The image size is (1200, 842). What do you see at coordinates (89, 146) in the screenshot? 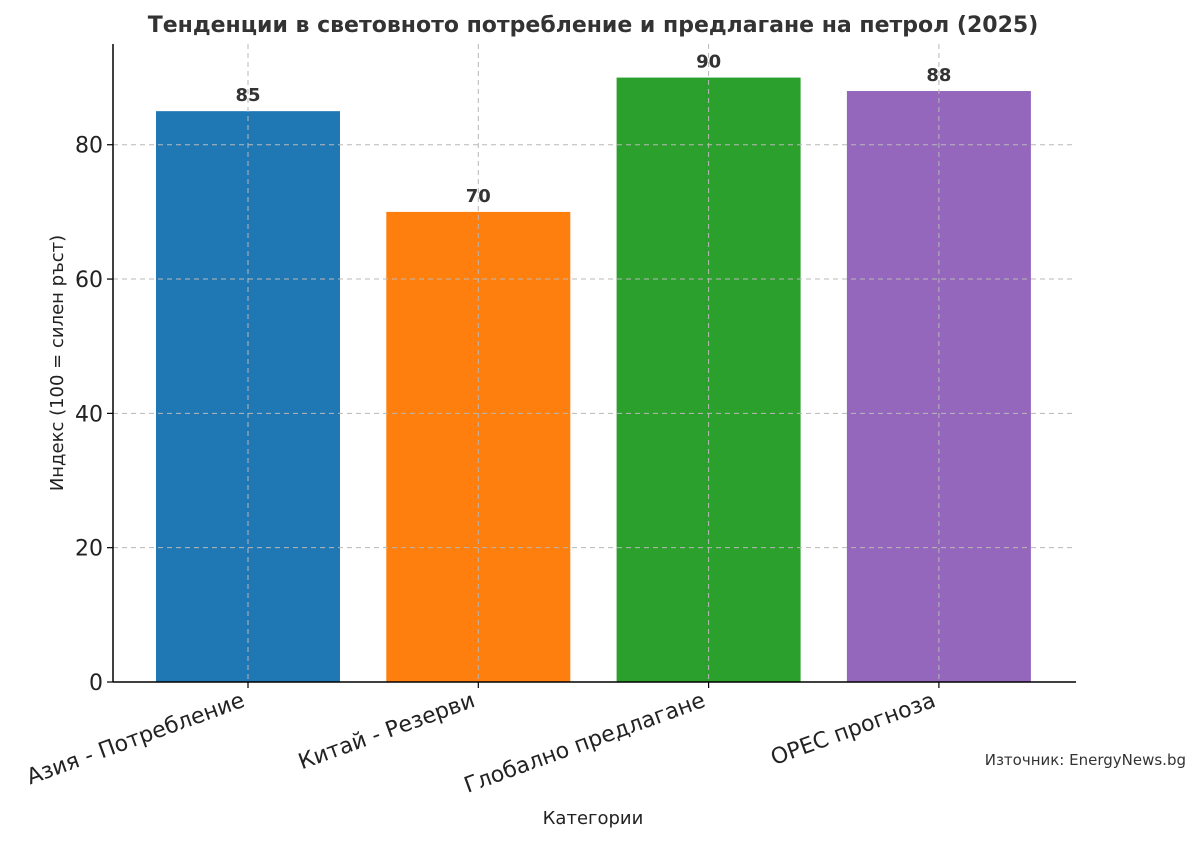
I see `y-tick-label: 80` at bounding box center [89, 146].